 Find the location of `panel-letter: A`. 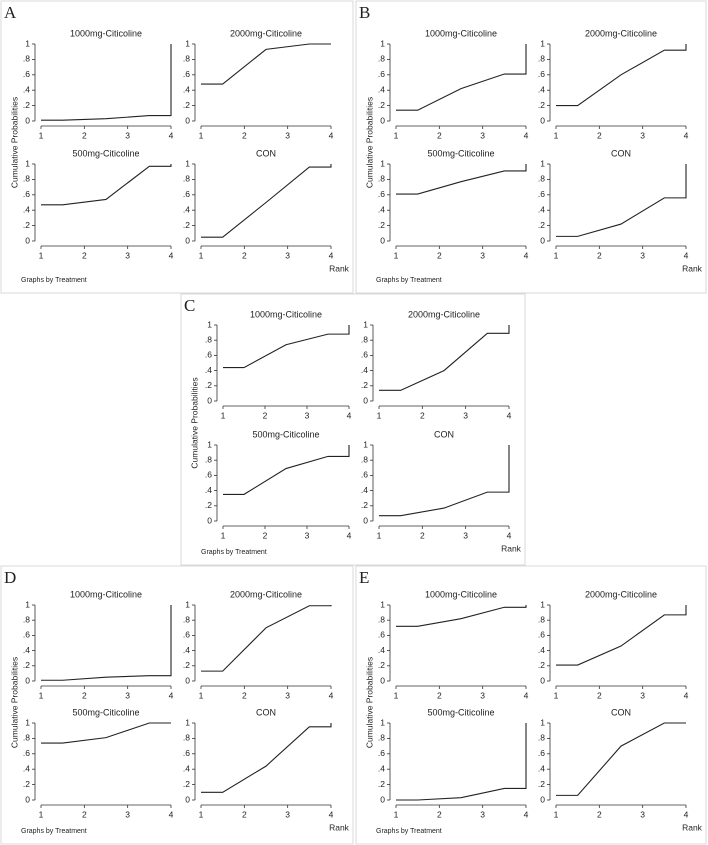

panel-letter: A is located at coordinates (10, 12).